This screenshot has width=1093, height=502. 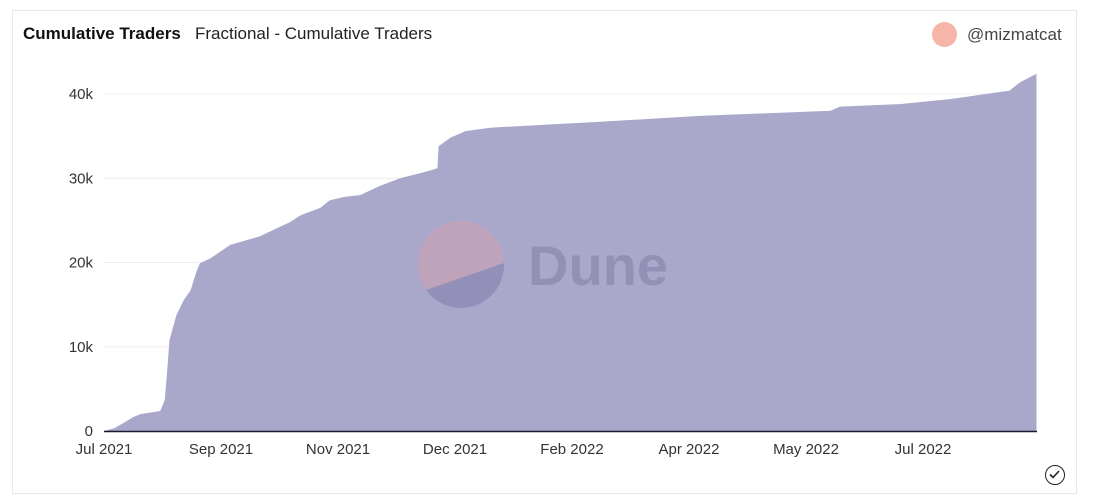 What do you see at coordinates (455, 449) in the screenshot?
I see `x-tick-label: Dec 2021` at bounding box center [455, 449].